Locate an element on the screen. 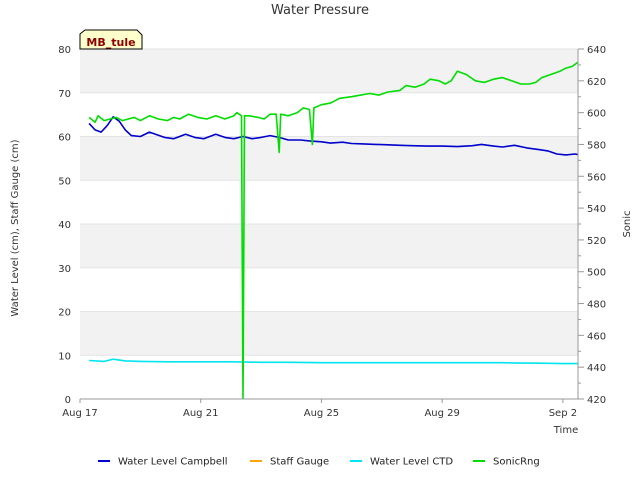 This screenshot has height=480, width=640. annotation-label: MB_tule is located at coordinates (110, 42).